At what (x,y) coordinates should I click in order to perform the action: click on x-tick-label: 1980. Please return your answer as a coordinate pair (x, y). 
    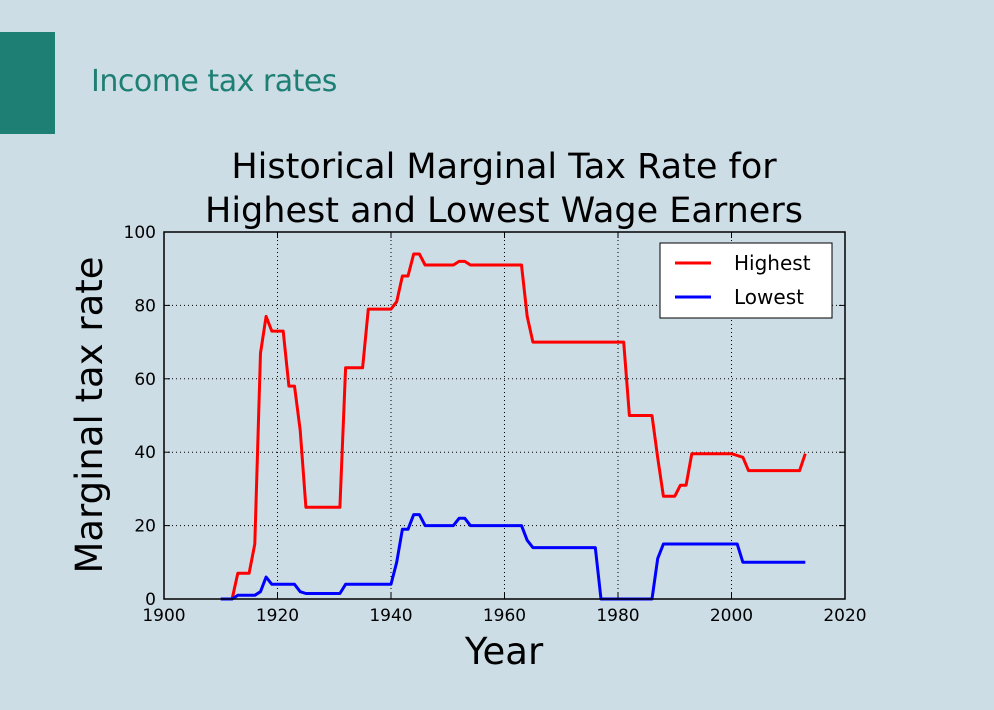
    Looking at the image, I should click on (617, 616).